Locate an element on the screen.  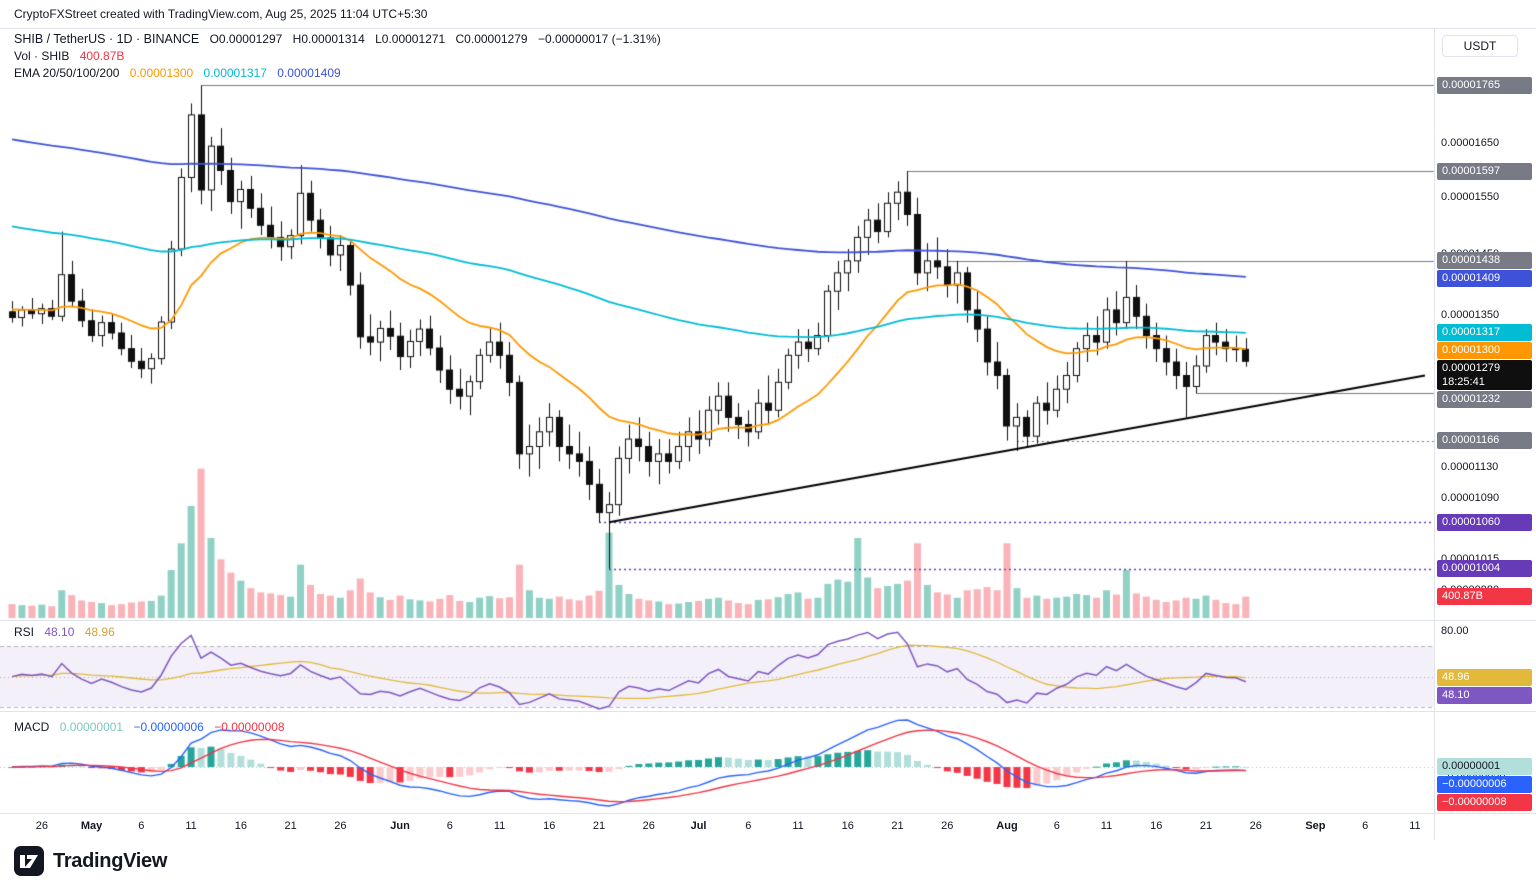
macd-pane-legend: MACD 0.00000001 −0.00000006 −0.00000008 is located at coordinates (153, 727).